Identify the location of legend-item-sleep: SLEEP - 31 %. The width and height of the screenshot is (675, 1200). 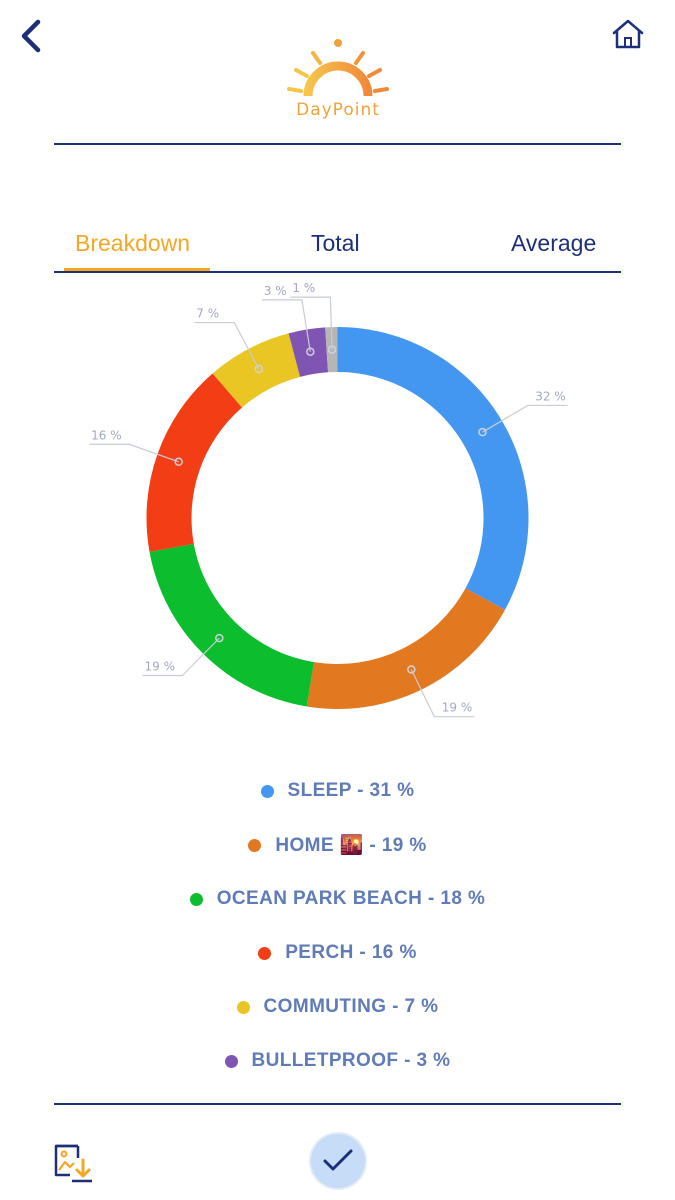
(337, 791).